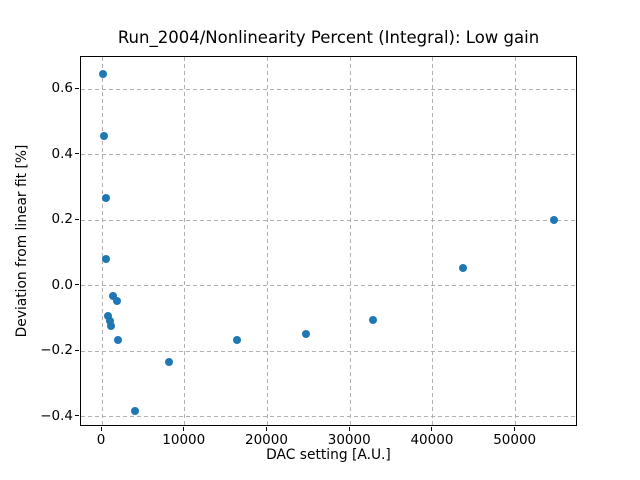  I want to click on x-tick-label: 0, so click(101, 440).